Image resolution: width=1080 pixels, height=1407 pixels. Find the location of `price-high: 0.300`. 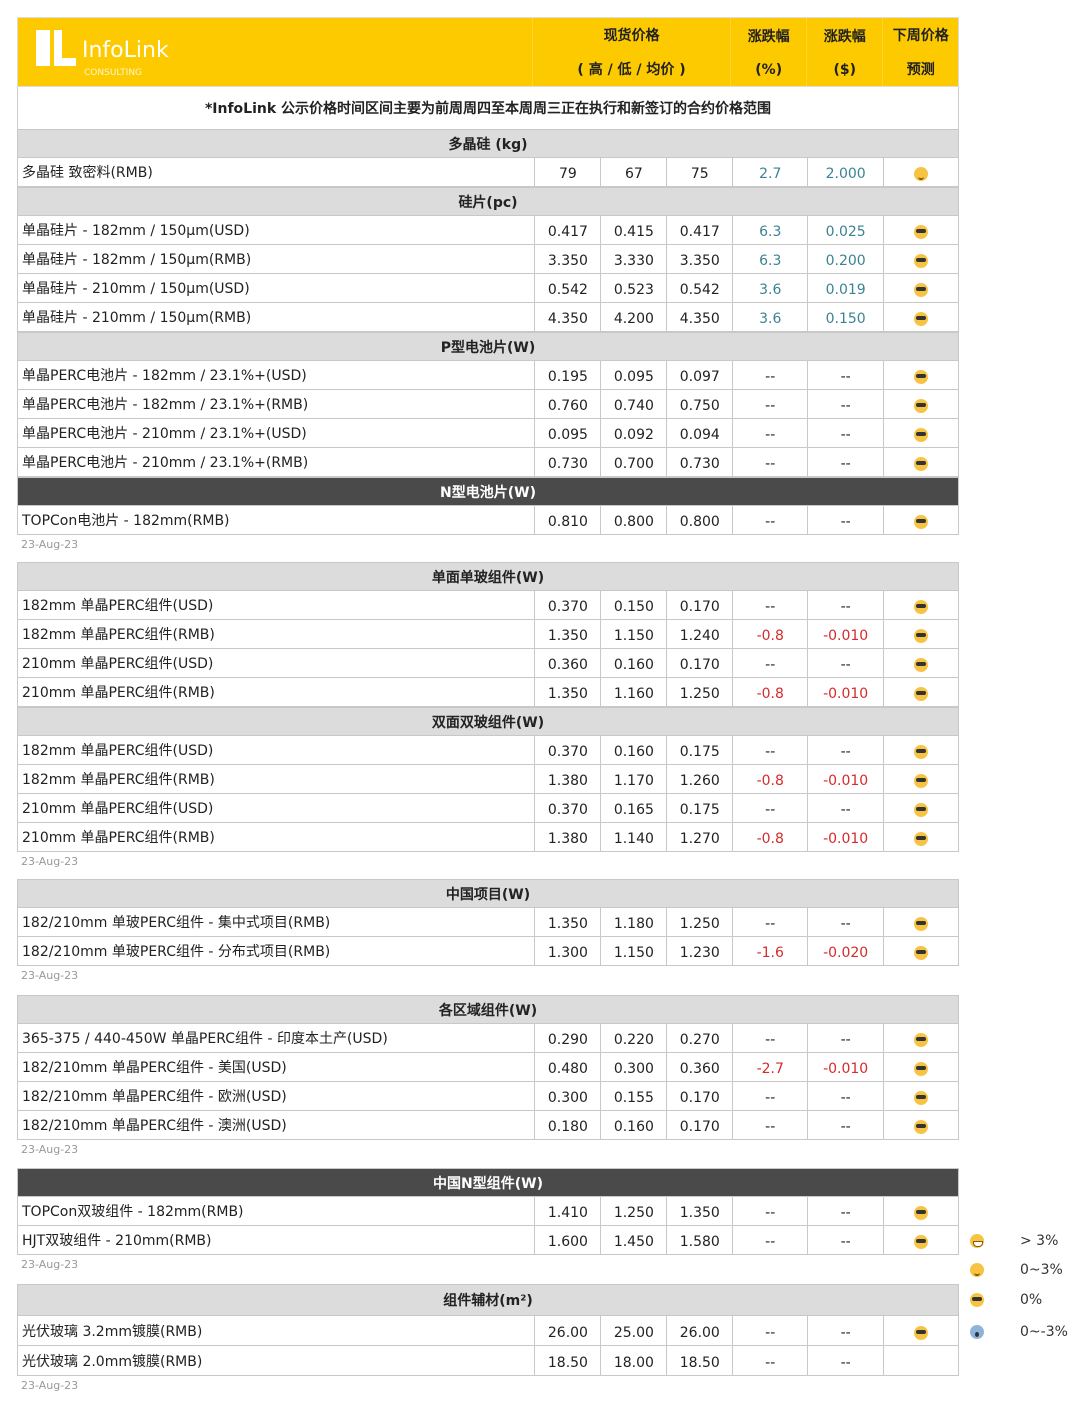

price-high: 0.300 is located at coordinates (567, 1096).